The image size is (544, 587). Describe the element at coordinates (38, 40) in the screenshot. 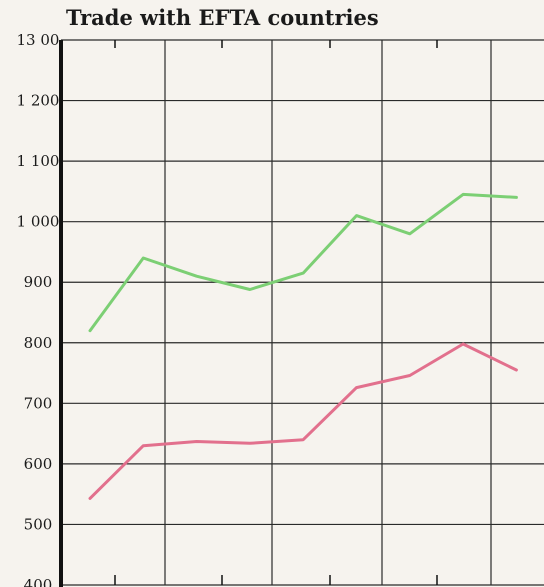

I see `y-tick-label: 13 00` at that location.